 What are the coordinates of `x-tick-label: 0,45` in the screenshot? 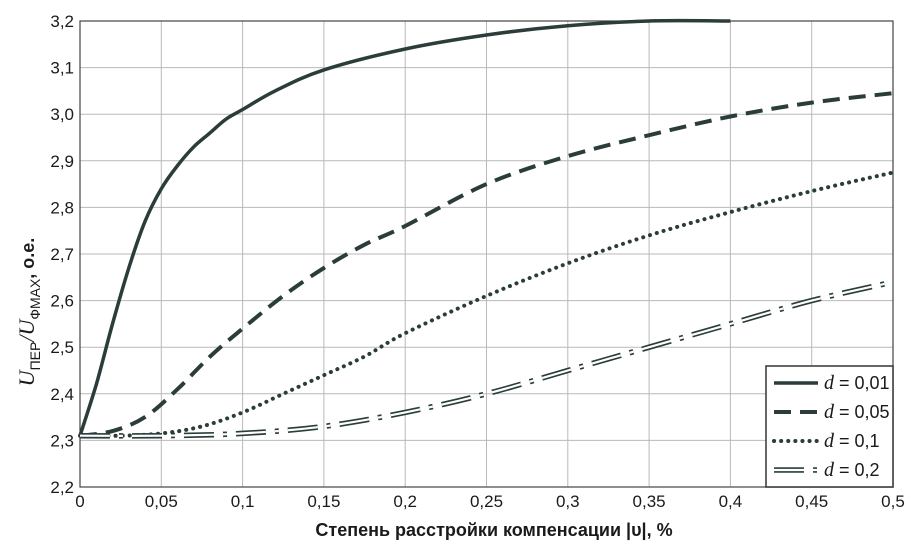 It's located at (811, 501).